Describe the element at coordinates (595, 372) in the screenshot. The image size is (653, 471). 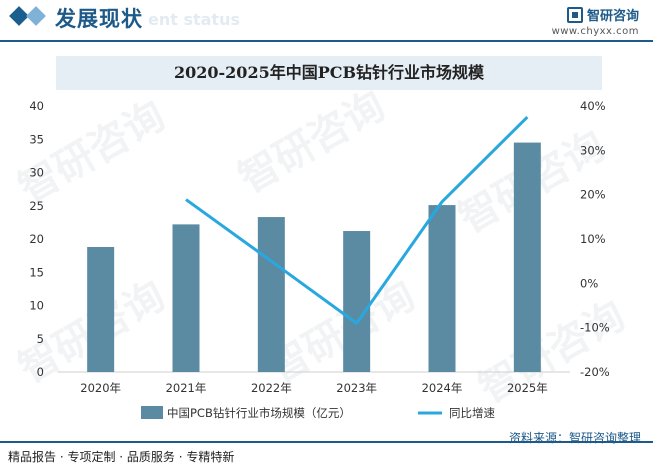
I see `y-right-tick-label: -20%` at that location.